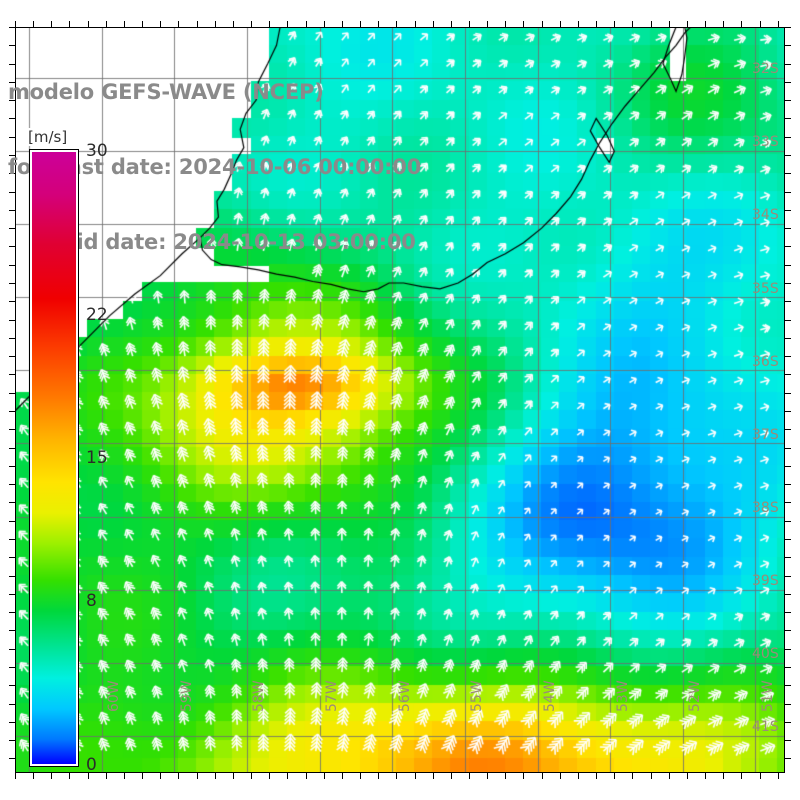 The image size is (800, 800). What do you see at coordinates (767, 696) in the screenshot?
I see `lon-label-51W: 51W` at bounding box center [767, 696].